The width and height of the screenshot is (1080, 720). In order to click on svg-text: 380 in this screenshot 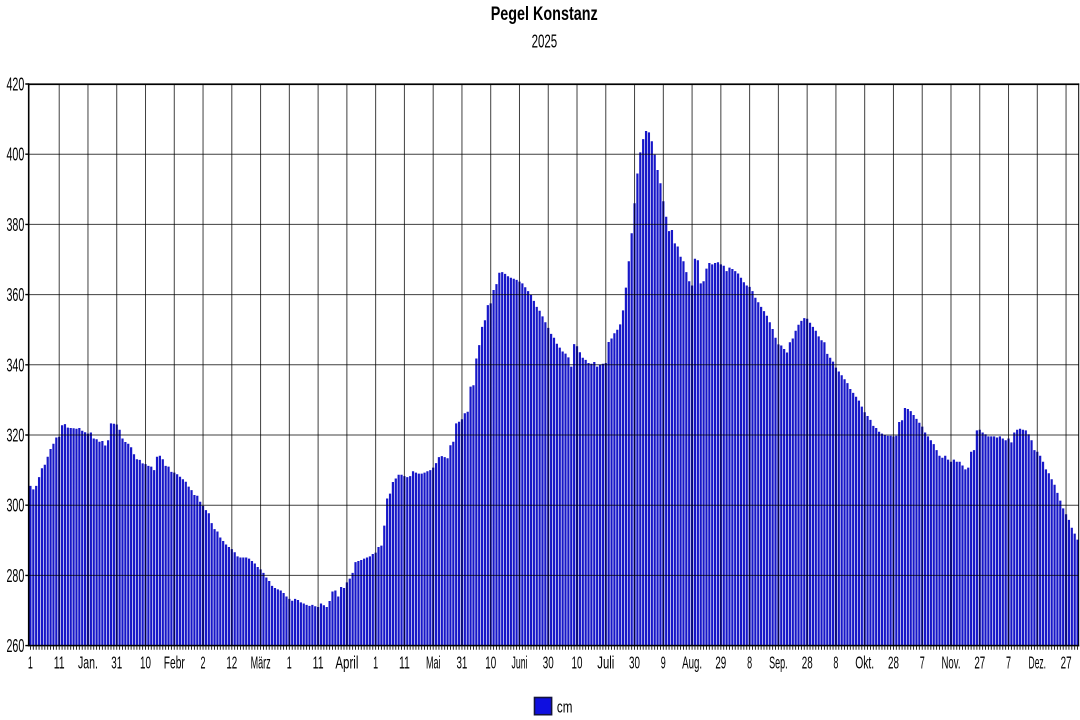, I will do `click(16, 224)`.